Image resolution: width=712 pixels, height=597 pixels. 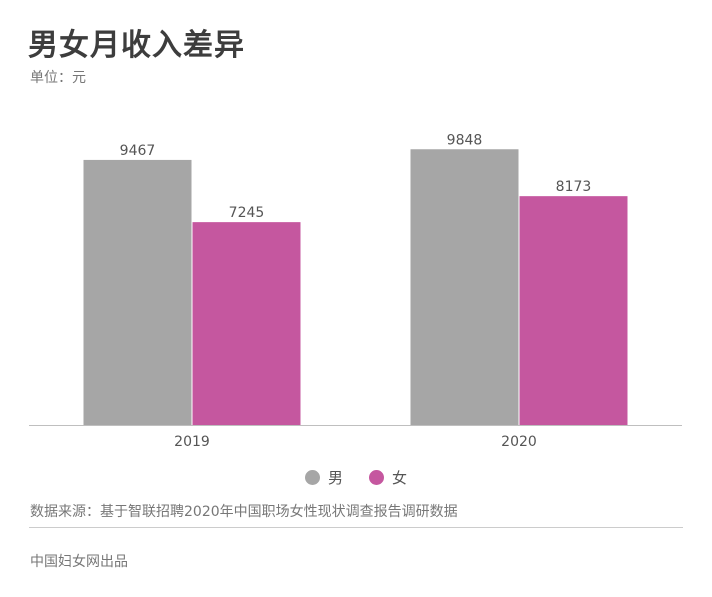 I want to click on legend-item-female: 女, so click(x=388, y=477).